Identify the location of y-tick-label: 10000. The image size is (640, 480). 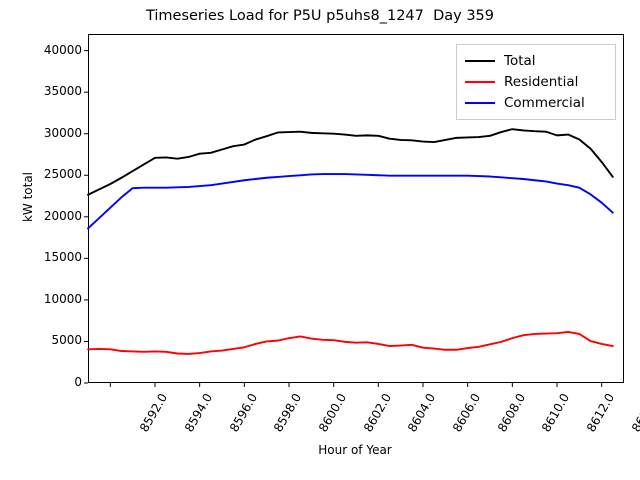
(62, 298).